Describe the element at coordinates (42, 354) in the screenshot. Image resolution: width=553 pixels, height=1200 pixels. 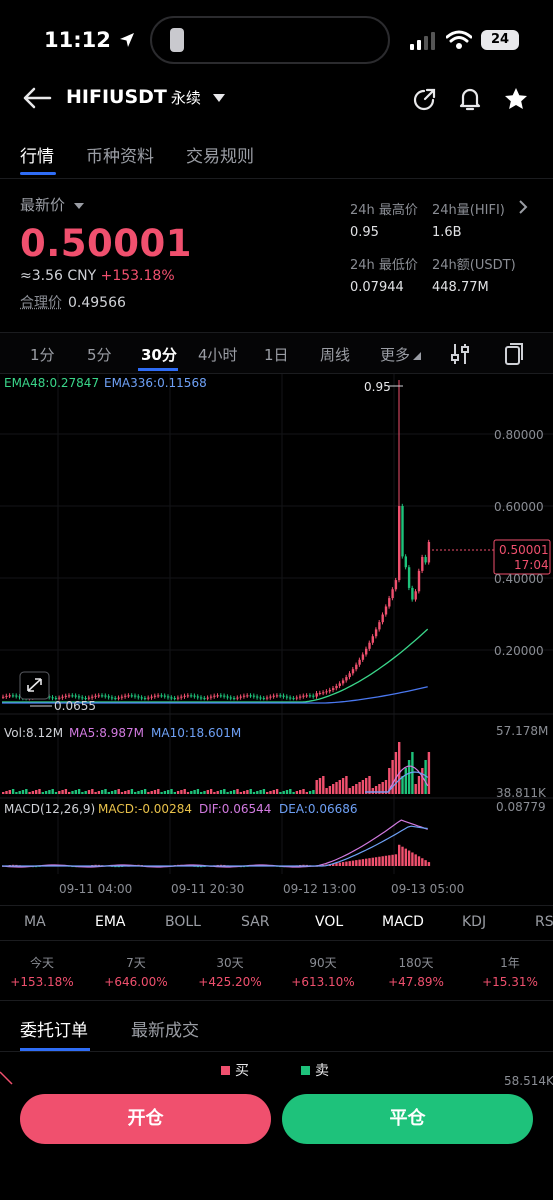
I see `interval-1m: 1分` at that location.